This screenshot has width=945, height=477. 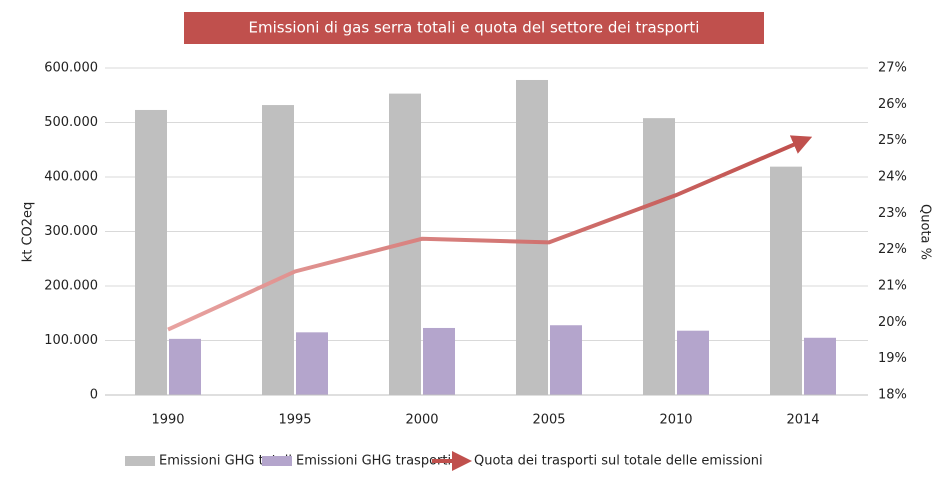 What do you see at coordinates (892, 140) in the screenshot?
I see `y2-tick-label: 25%` at bounding box center [892, 140].